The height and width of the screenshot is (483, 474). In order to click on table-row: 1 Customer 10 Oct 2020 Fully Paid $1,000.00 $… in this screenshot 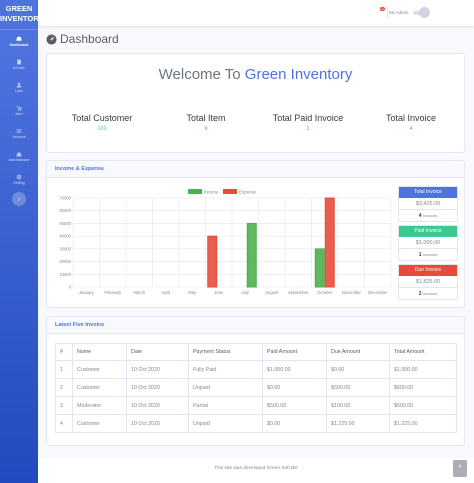, I will do `click(256, 369)`.